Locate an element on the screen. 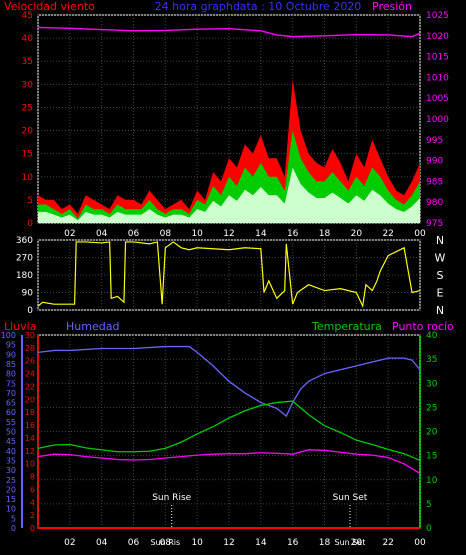 Image resolution: width=466 pixels, height=555 pixels. humidity-x-tick-label: 20 is located at coordinates (357, 543).